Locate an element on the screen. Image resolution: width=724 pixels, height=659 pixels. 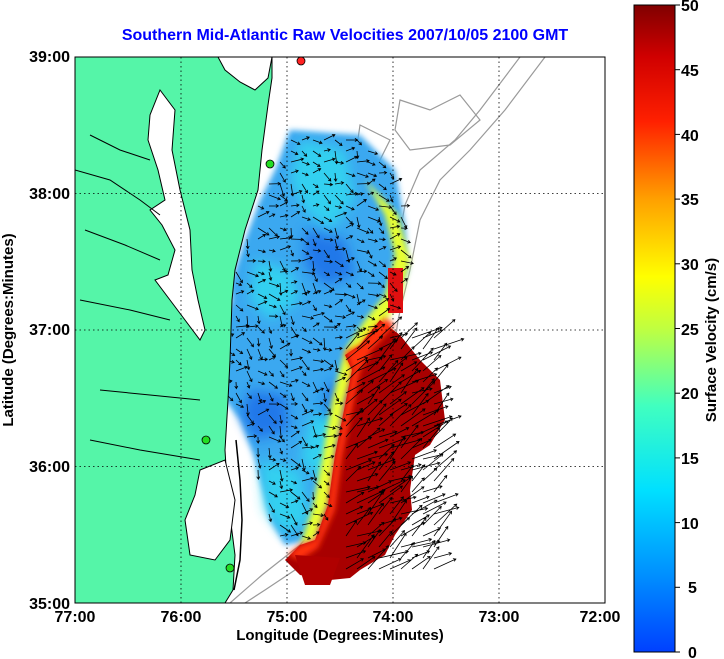
colorbar-ticks is located at coordinates (677, 328).